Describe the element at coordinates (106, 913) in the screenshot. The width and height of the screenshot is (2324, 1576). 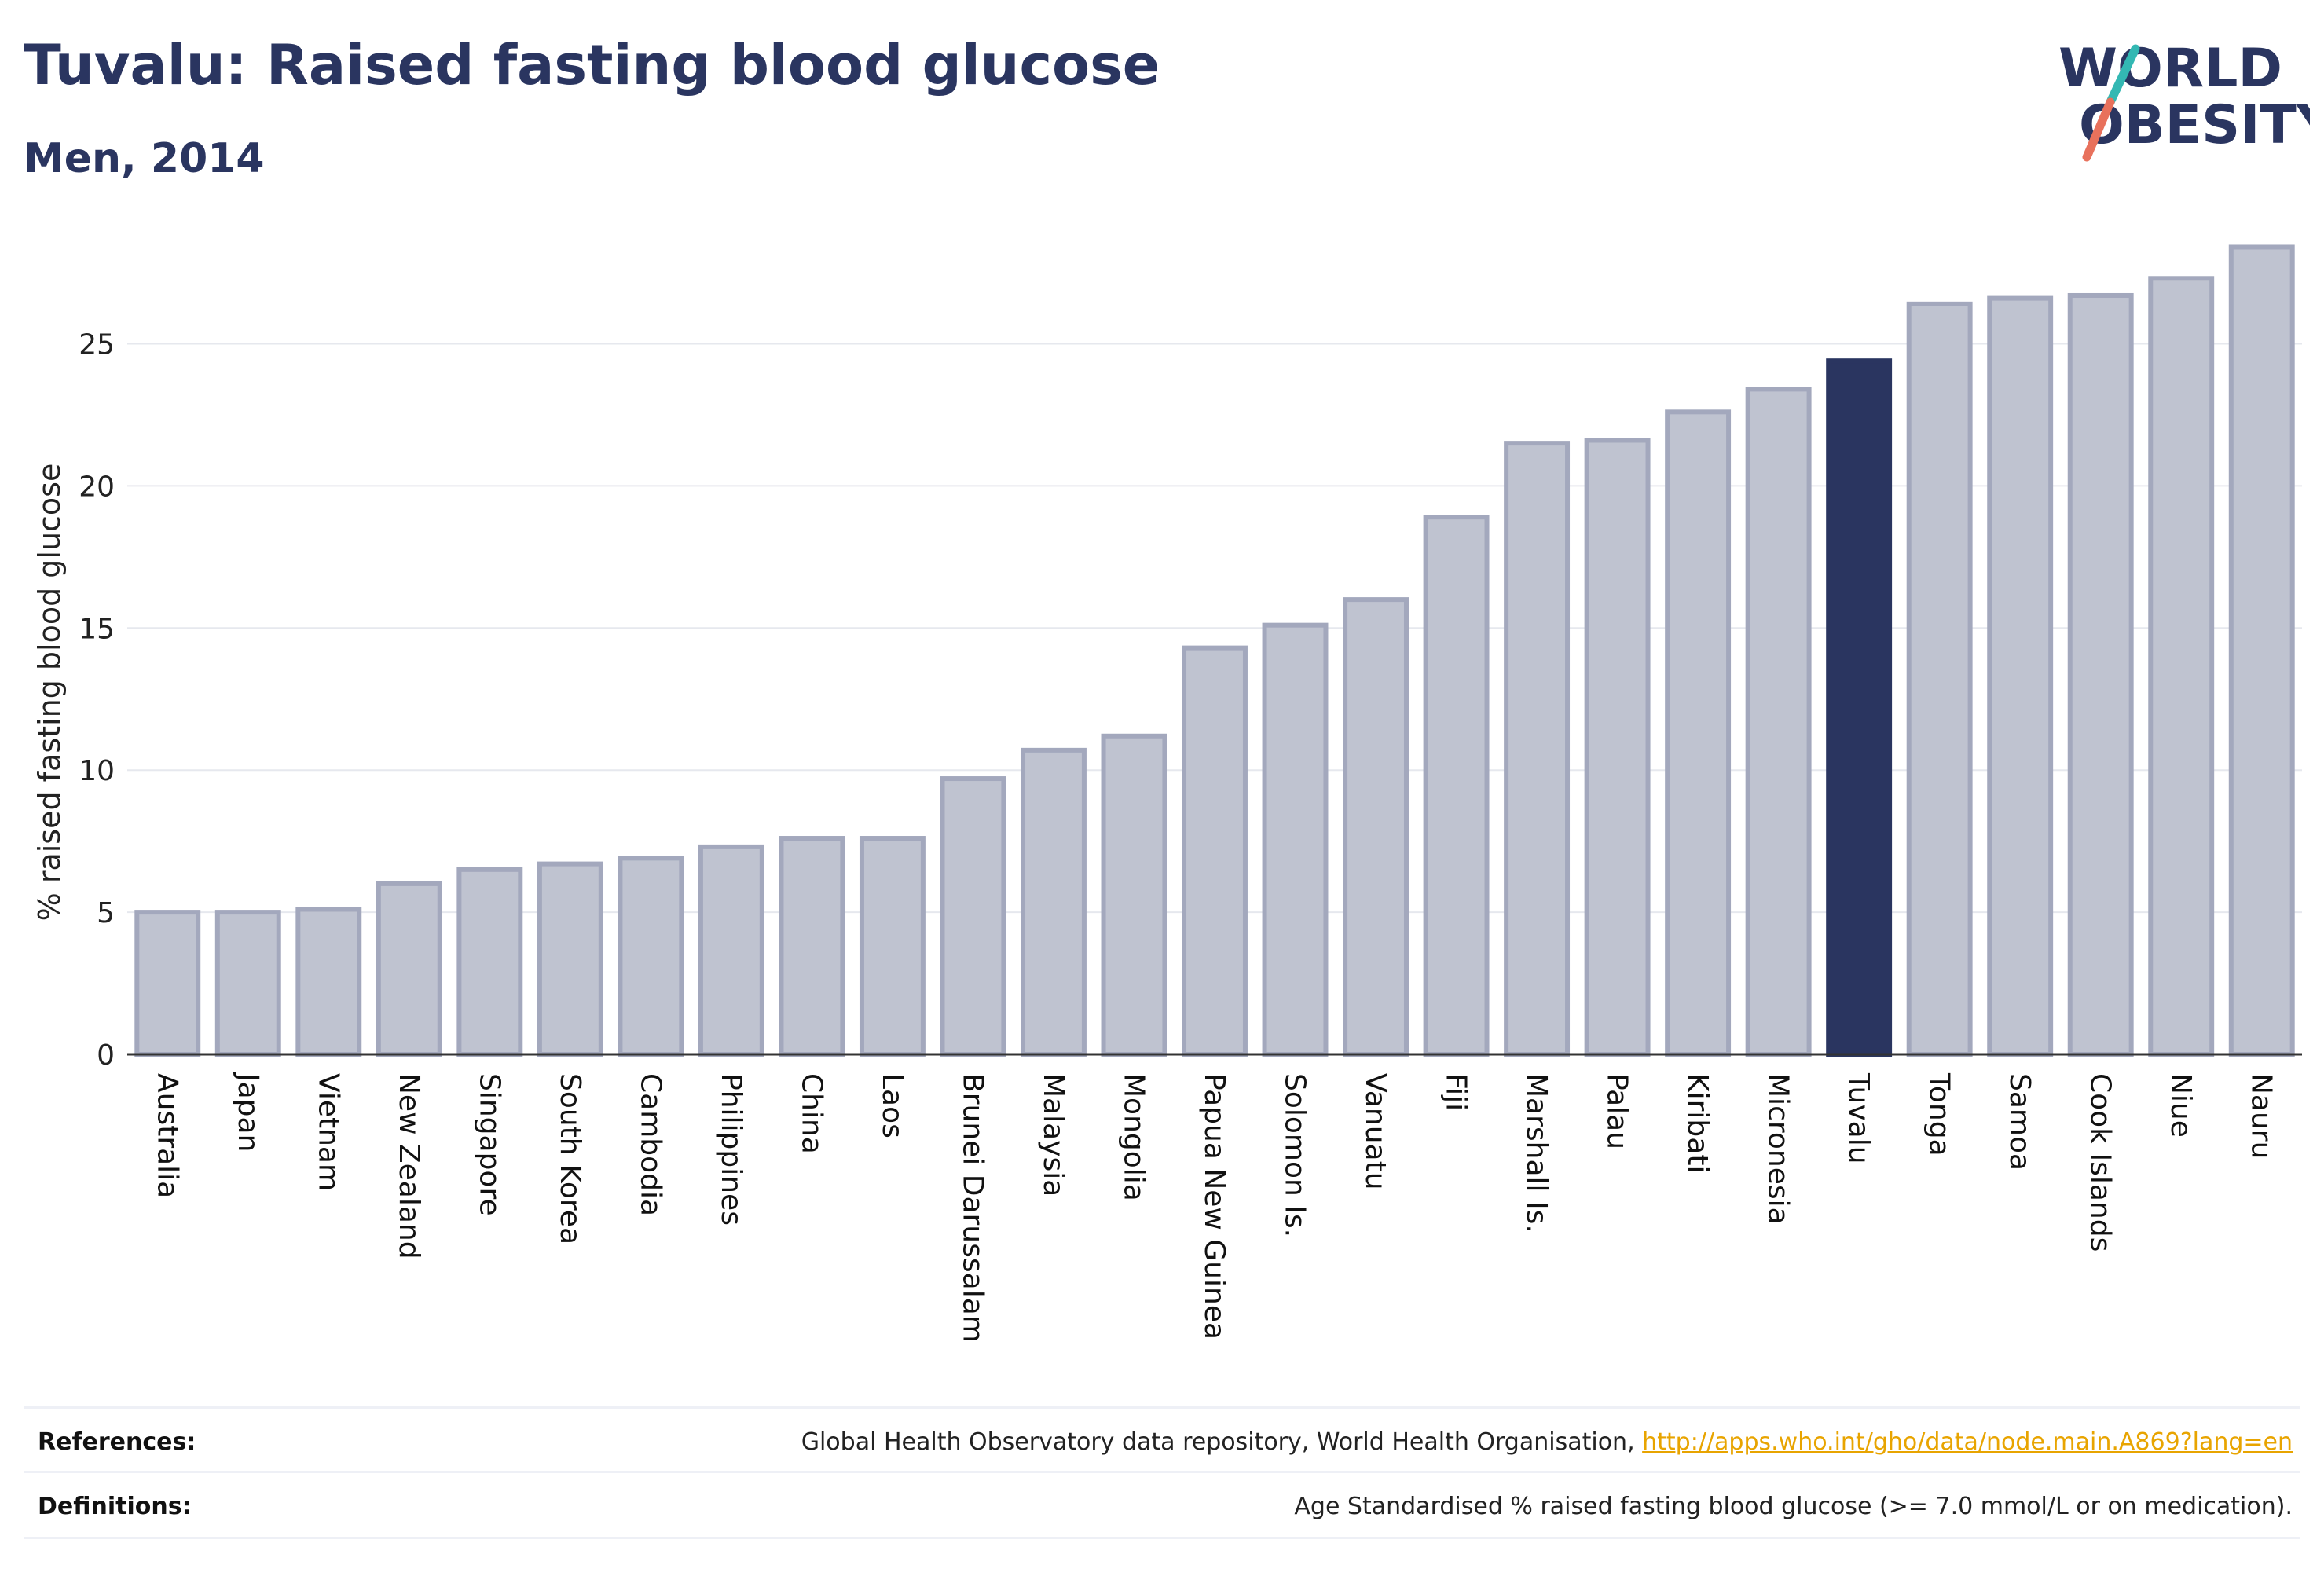
I see `y-tick-label: 5` at that location.